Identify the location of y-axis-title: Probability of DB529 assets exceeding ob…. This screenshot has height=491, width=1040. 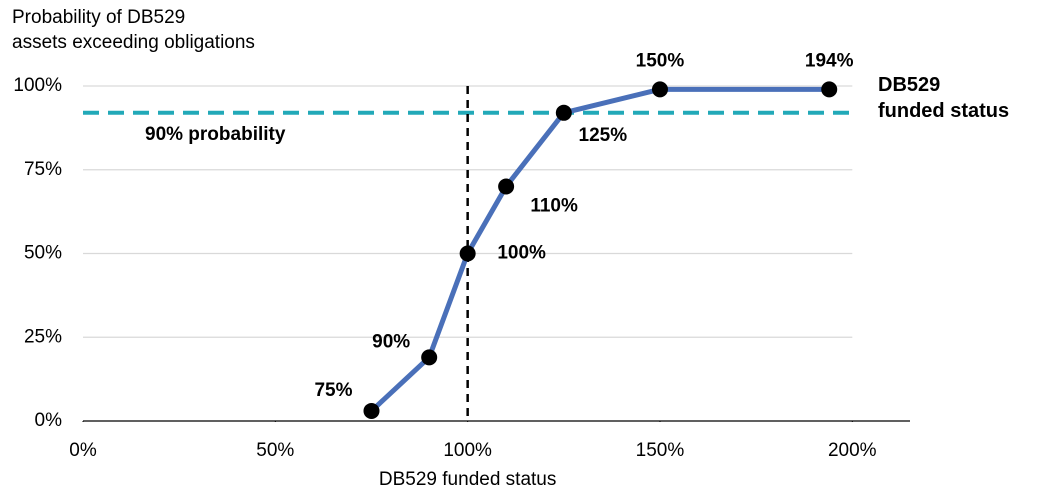
(133, 30).